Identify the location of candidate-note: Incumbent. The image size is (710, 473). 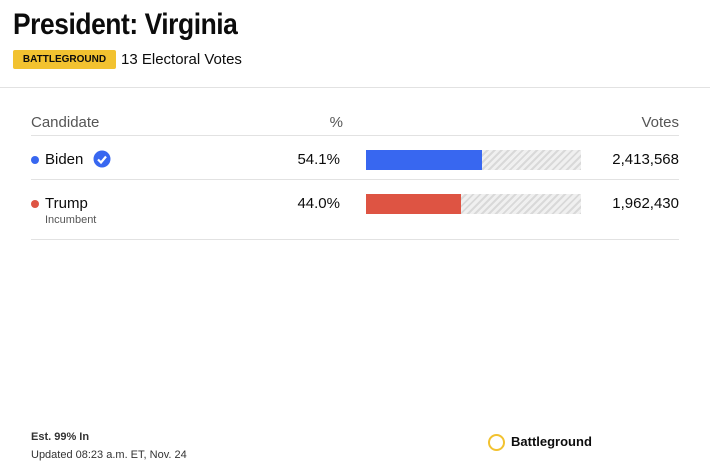
(71, 220).